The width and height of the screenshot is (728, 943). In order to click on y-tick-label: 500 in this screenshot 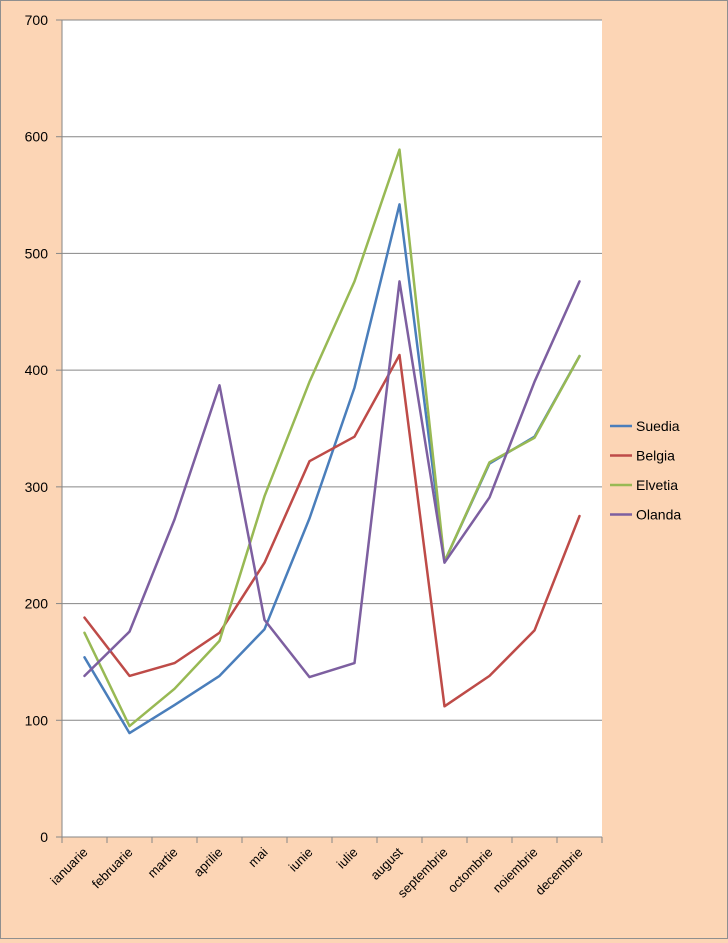, I will do `click(37, 253)`.